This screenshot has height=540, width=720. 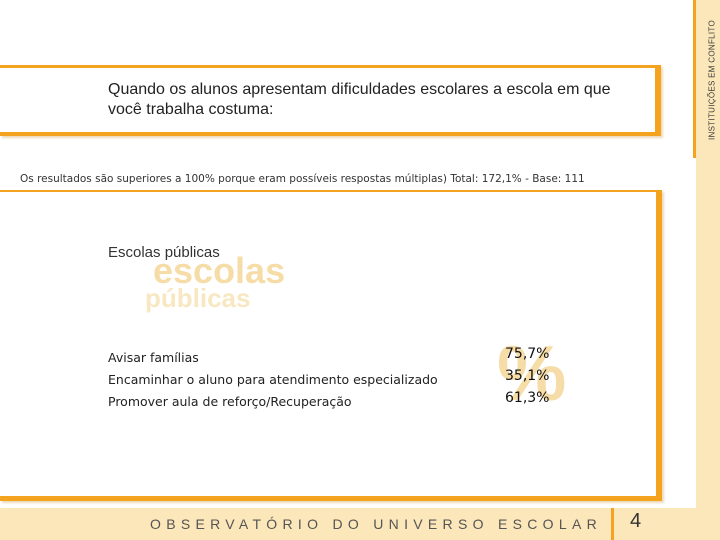 What do you see at coordinates (219, 270) in the screenshot?
I see `watermark-escolas: escolas` at bounding box center [219, 270].